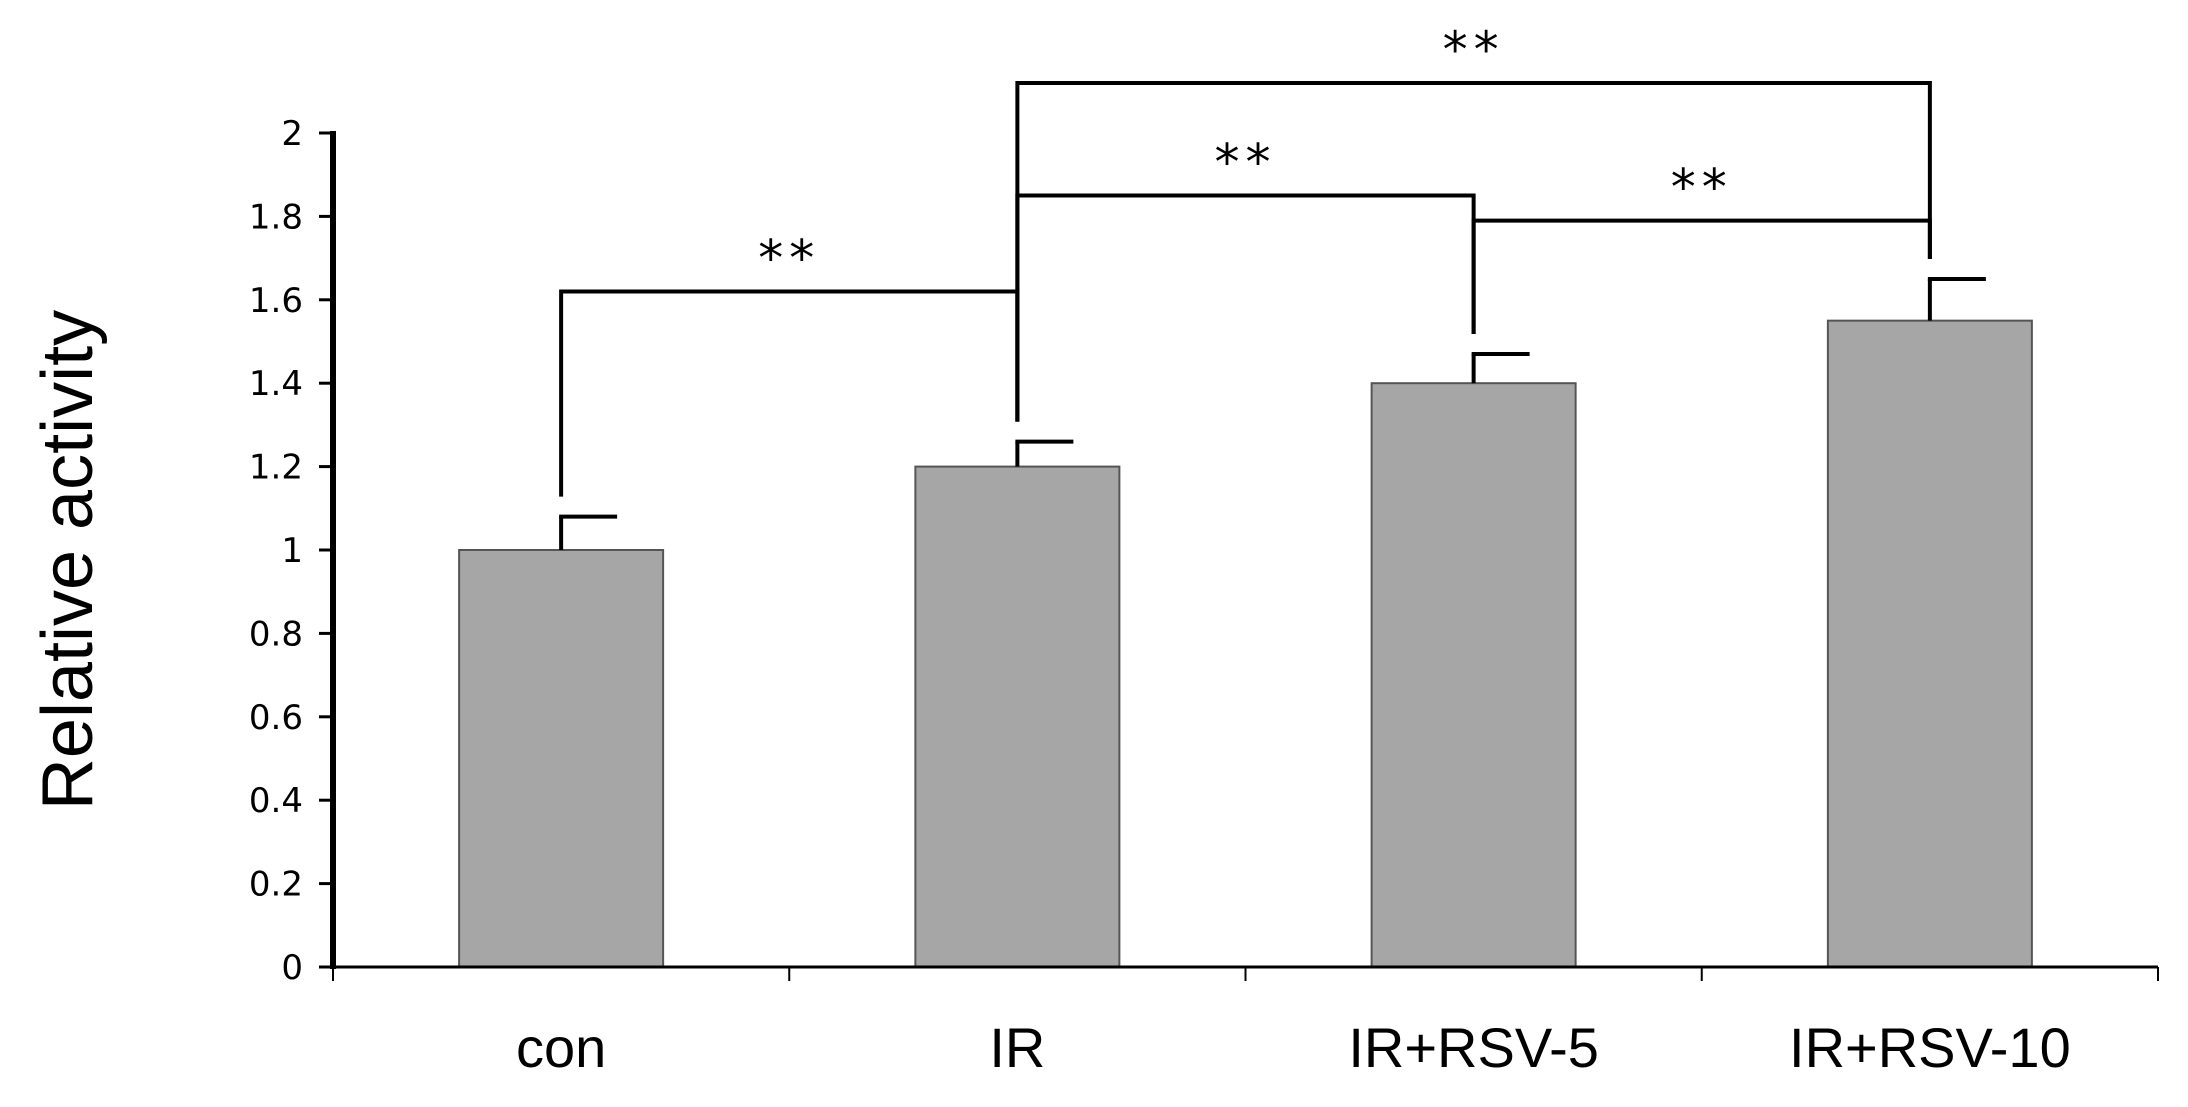 This screenshot has height=1107, width=2188. What do you see at coordinates (276, 718) in the screenshot?
I see `y-tick-label: 0.6` at bounding box center [276, 718].